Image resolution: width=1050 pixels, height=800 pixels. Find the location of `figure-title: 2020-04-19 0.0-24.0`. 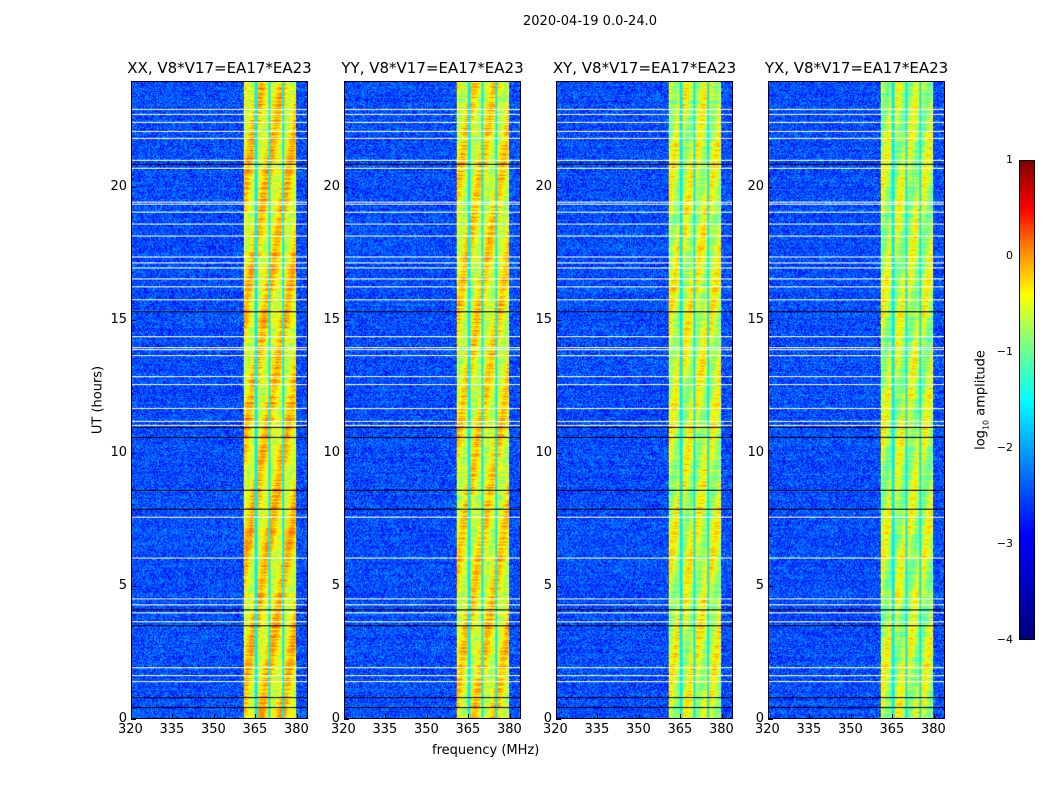

figure-title: 2020-04-19 0.0-24.0 is located at coordinates (590, 21).